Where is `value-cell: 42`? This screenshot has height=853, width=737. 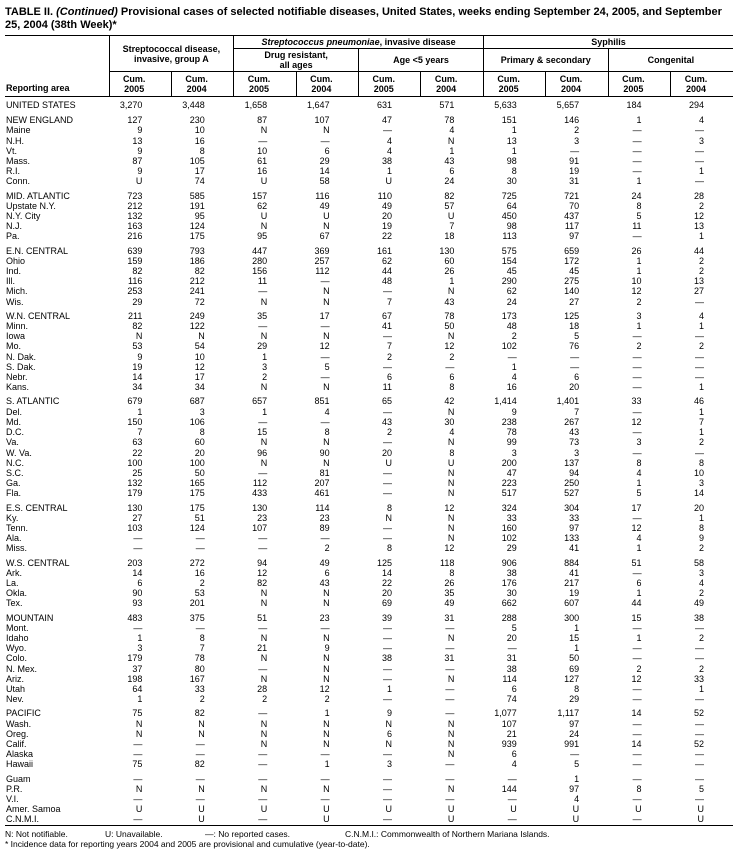
value-cell: 42 is located at coordinates (449, 401).